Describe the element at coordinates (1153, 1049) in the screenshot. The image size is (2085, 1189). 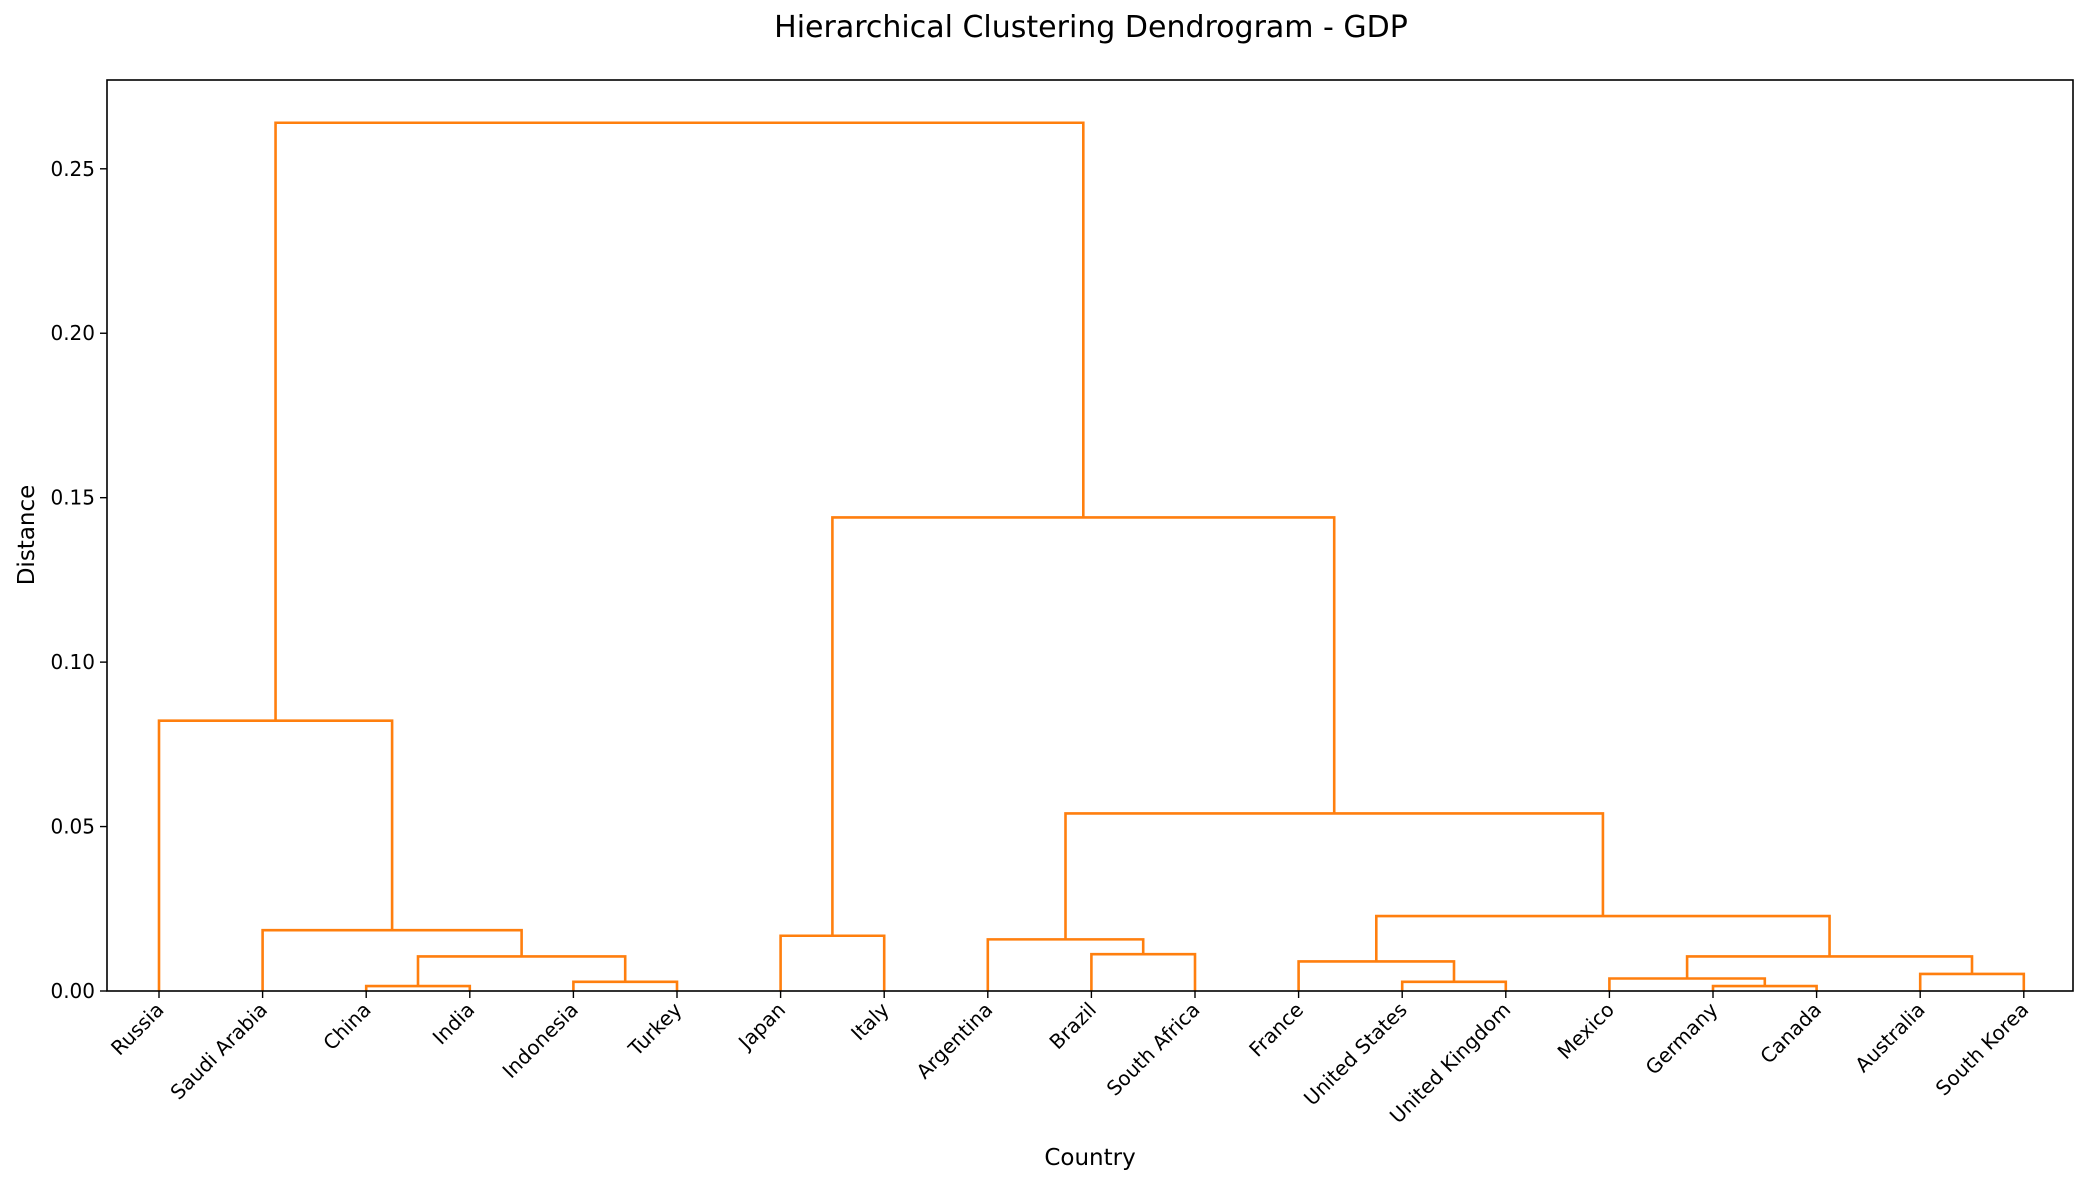
I see `x-tick-label: South Africa` at that location.